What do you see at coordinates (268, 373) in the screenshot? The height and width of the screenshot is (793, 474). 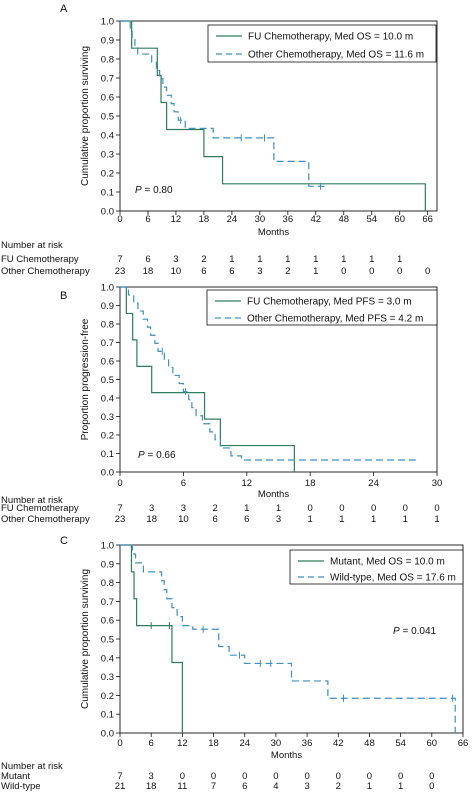 I see `km-curve-dashed` at bounding box center [268, 373].